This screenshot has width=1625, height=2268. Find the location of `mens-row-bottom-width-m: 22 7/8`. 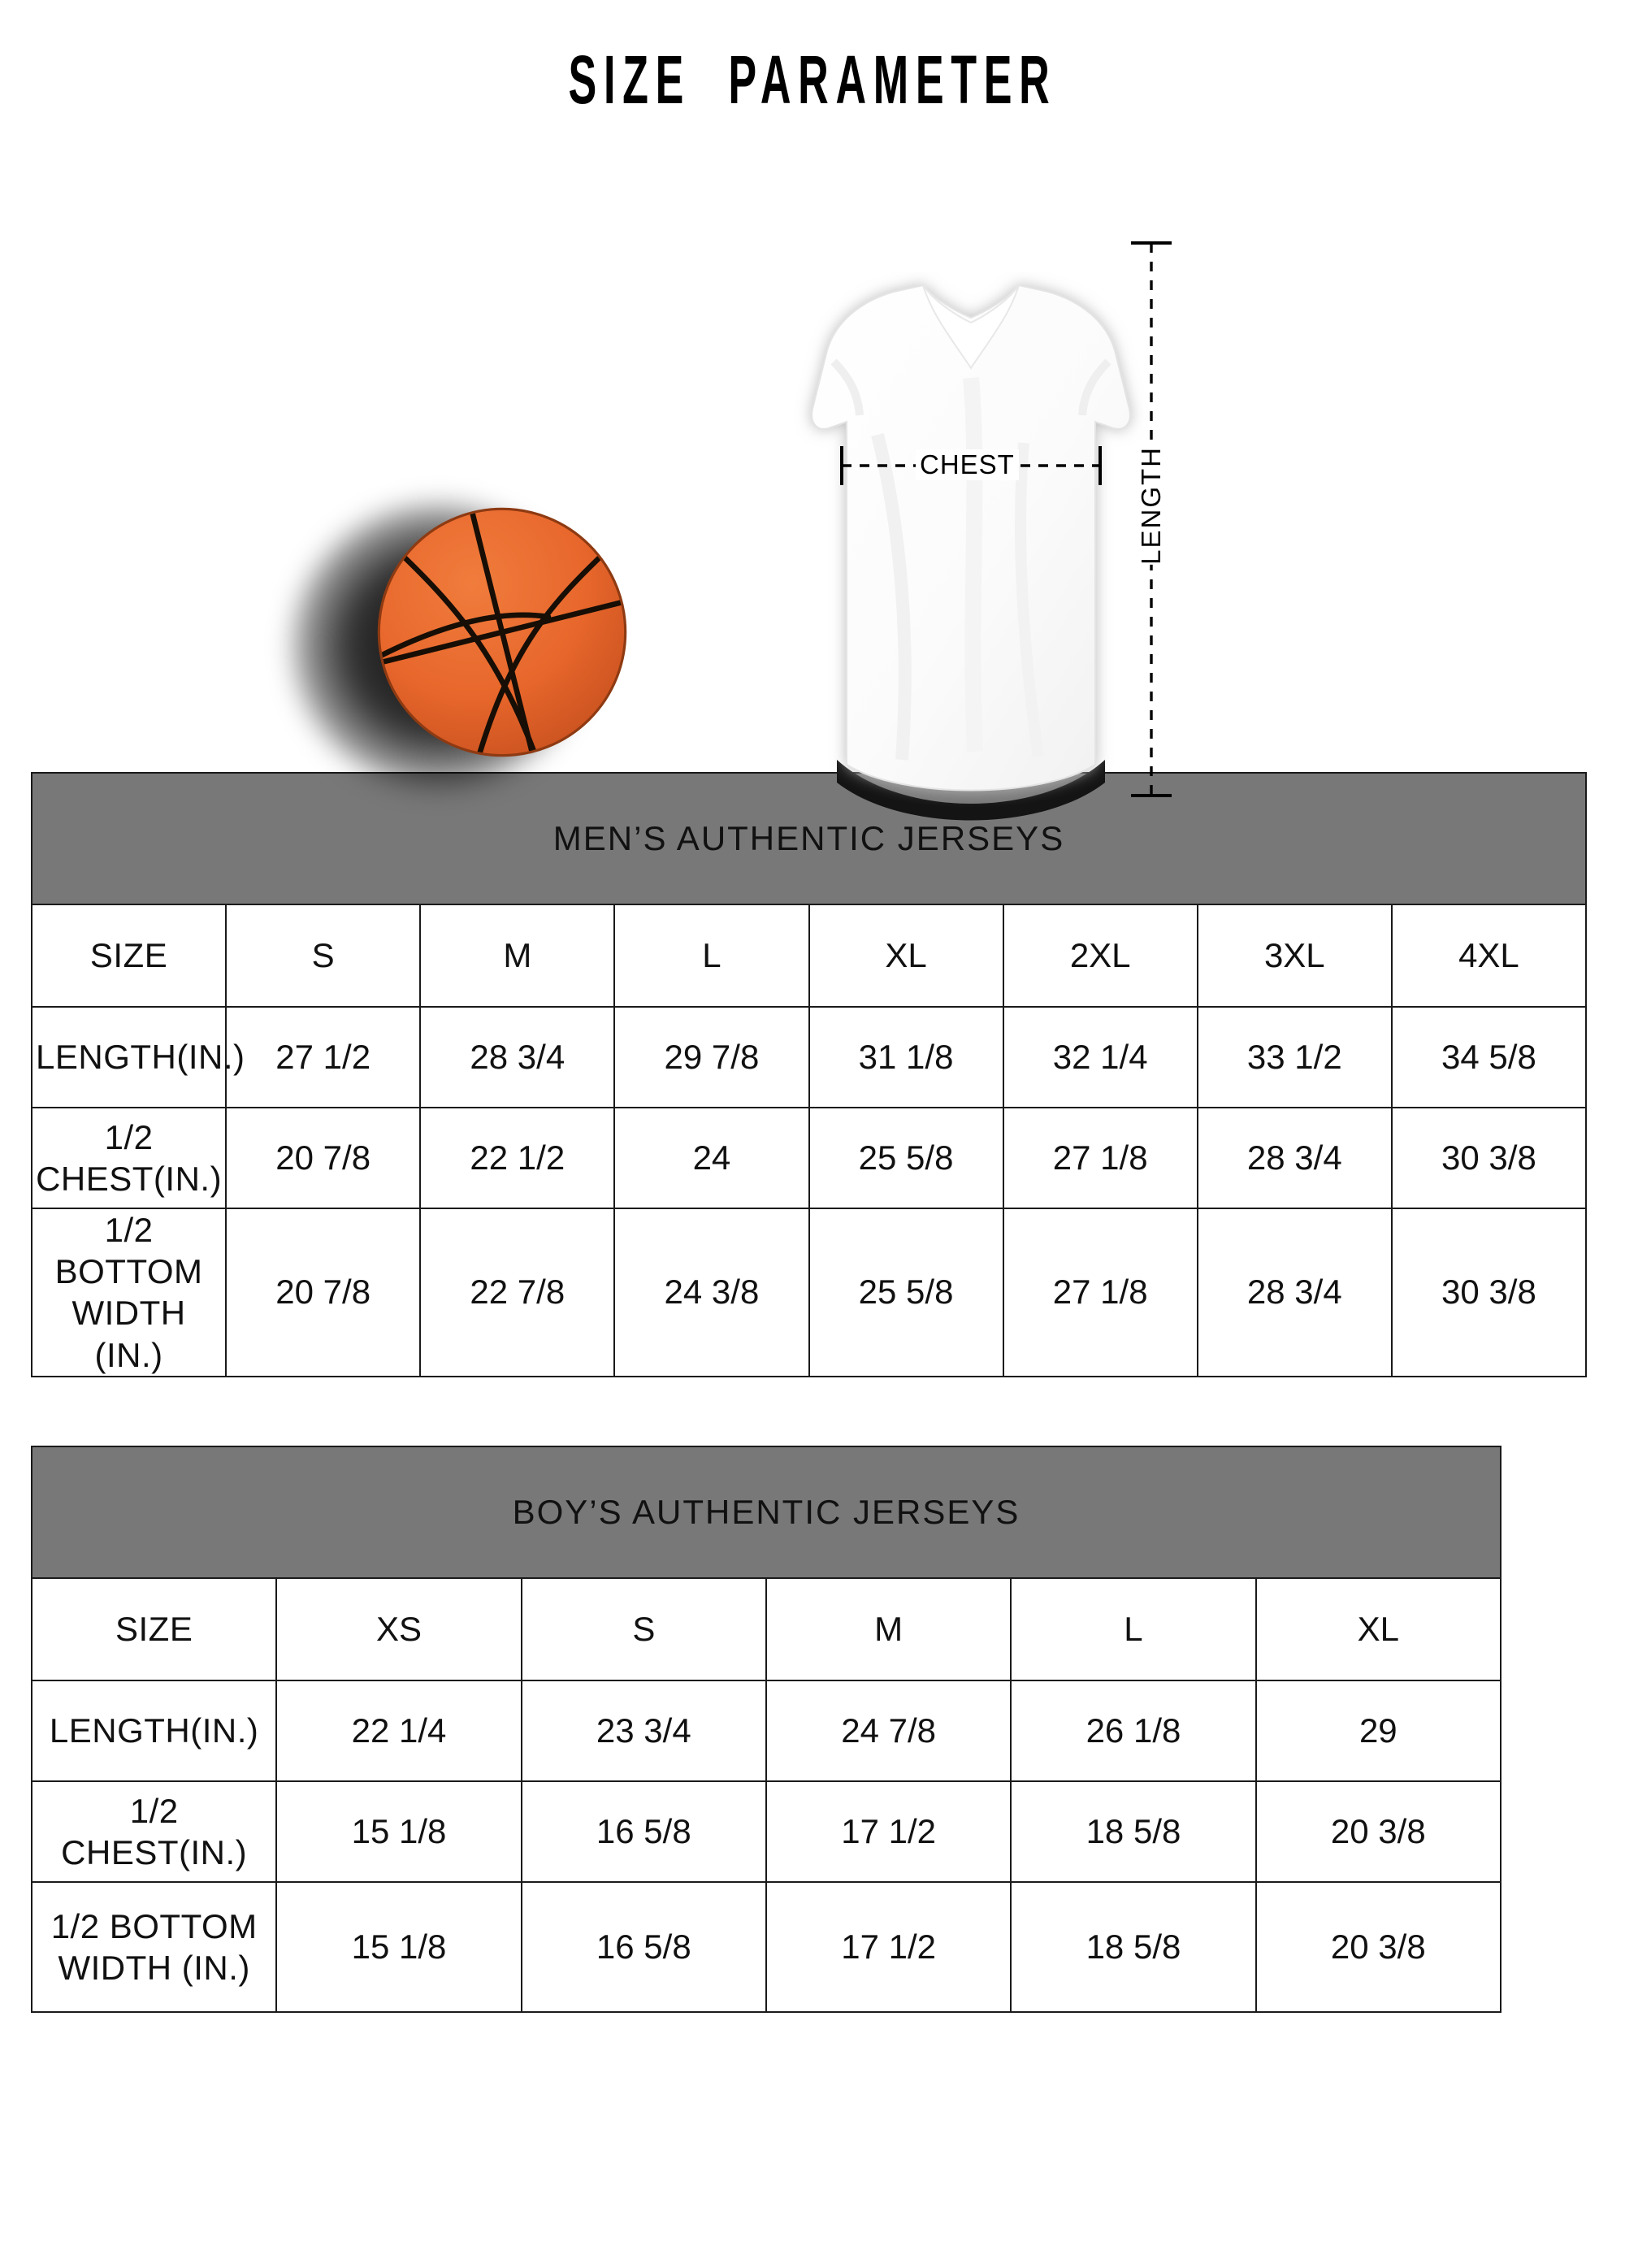

mens-row-bottom-width-m: 22 7/8 is located at coordinates (517, 1292).